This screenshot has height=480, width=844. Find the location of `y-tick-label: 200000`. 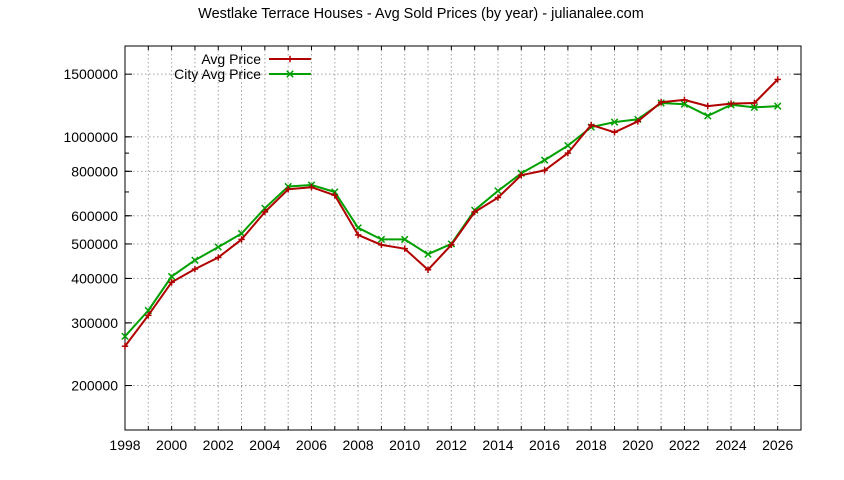

y-tick-label: 200000 is located at coordinates (94, 386).